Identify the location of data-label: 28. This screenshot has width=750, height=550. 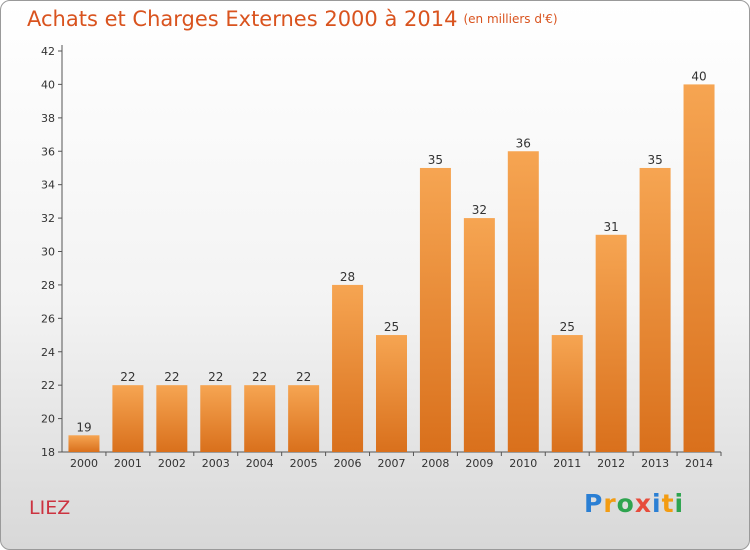
(347, 277).